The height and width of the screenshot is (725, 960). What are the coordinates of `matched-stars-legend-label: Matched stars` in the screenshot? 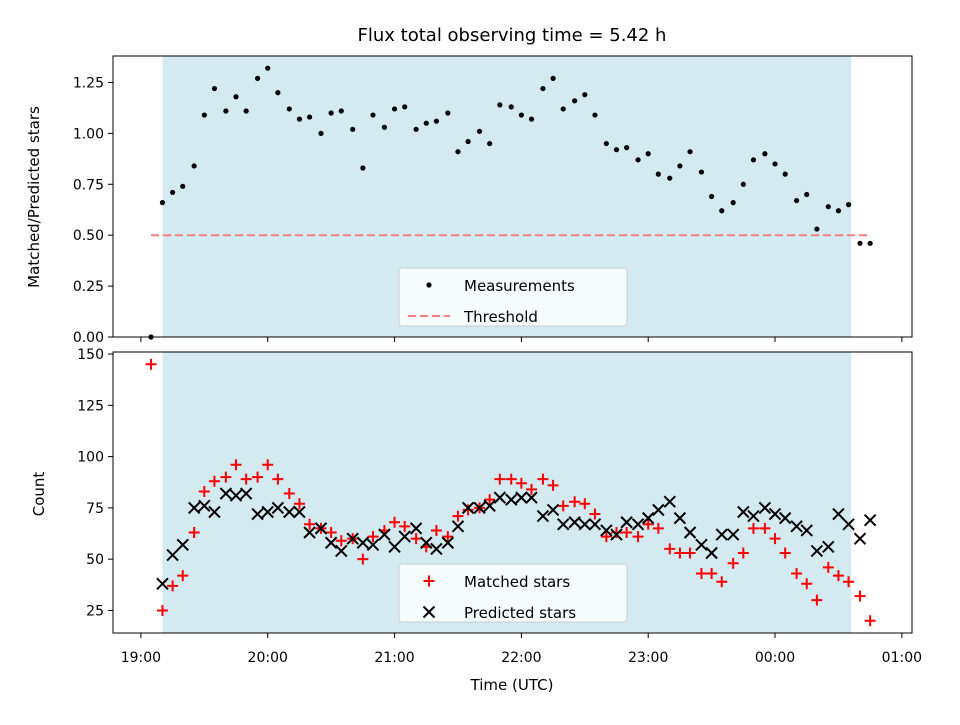 It's located at (517, 582).